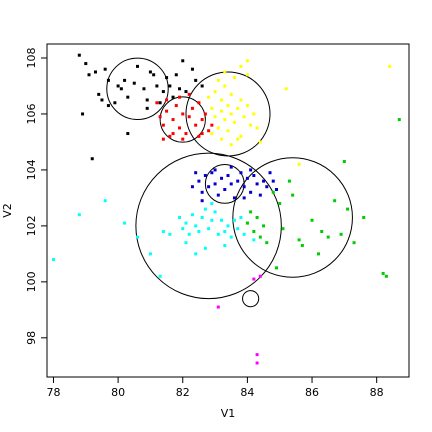  What do you see at coordinates (228, 413) in the screenshot?
I see `x-axis-label: V1` at bounding box center [228, 413].